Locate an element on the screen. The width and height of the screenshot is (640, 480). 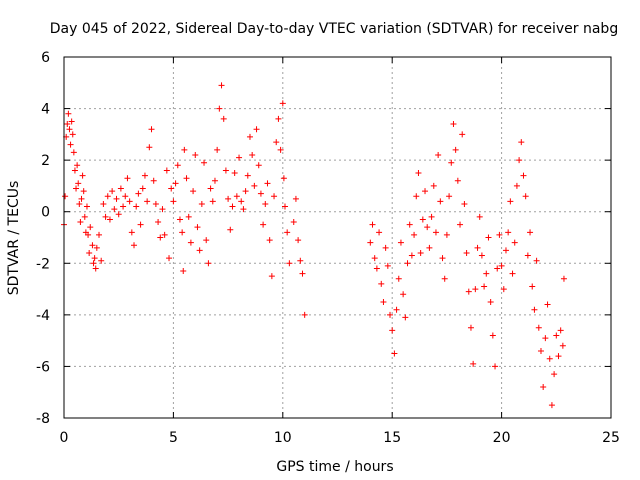
y-tick-label: -6 is located at coordinates (43, 367).